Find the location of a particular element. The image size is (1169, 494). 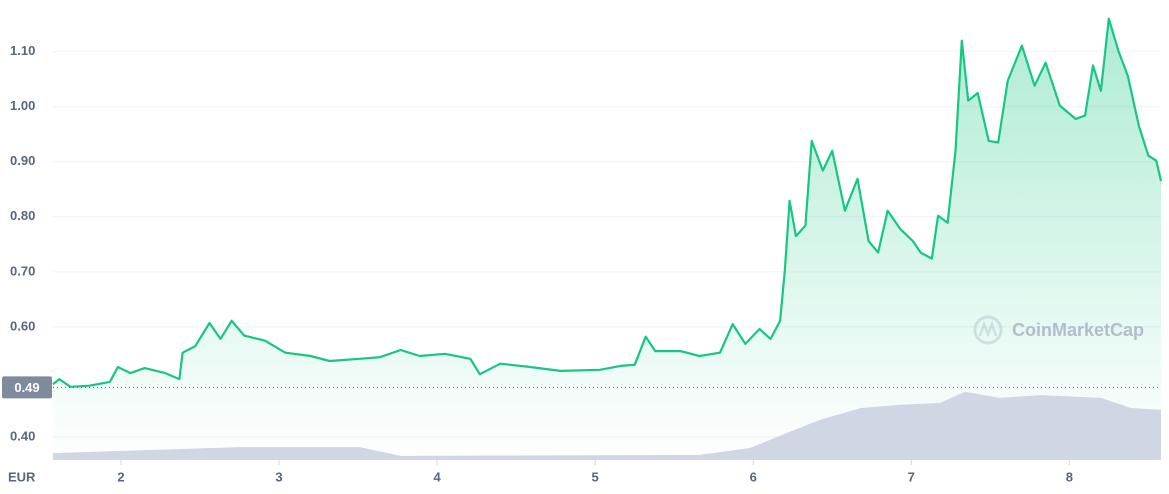

y-tick-label: 0.60 is located at coordinates (22, 325).